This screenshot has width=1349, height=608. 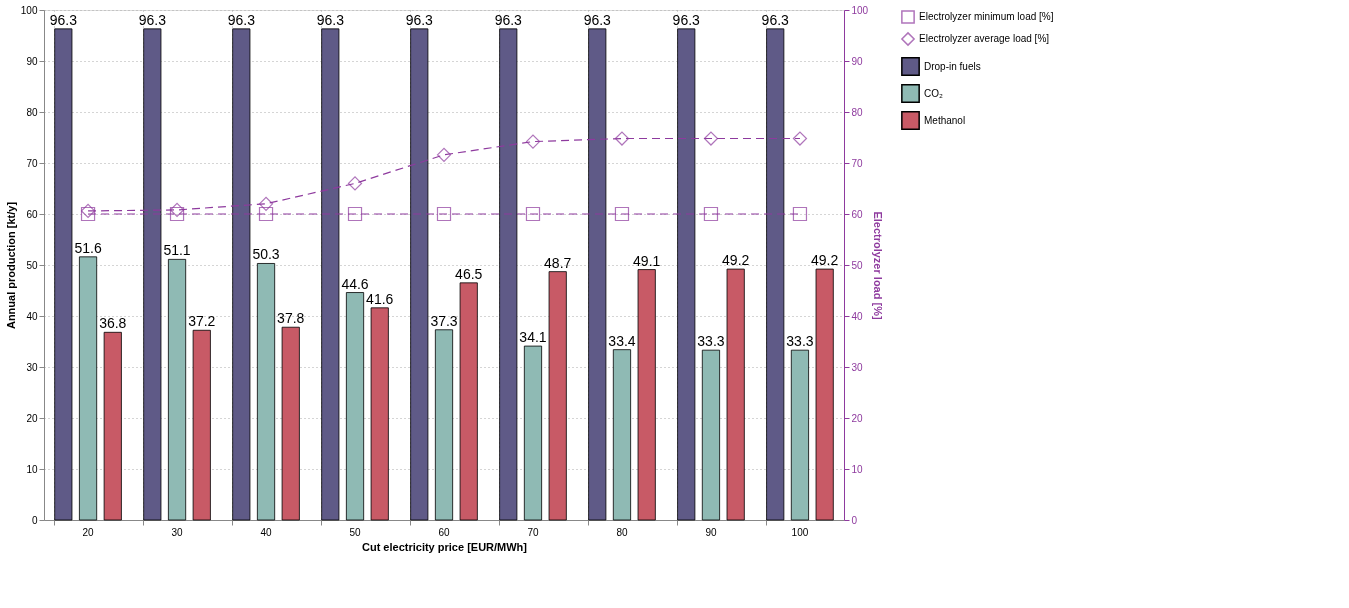 I want to click on legend-label: Drop-in fuels, so click(x=952, y=66).